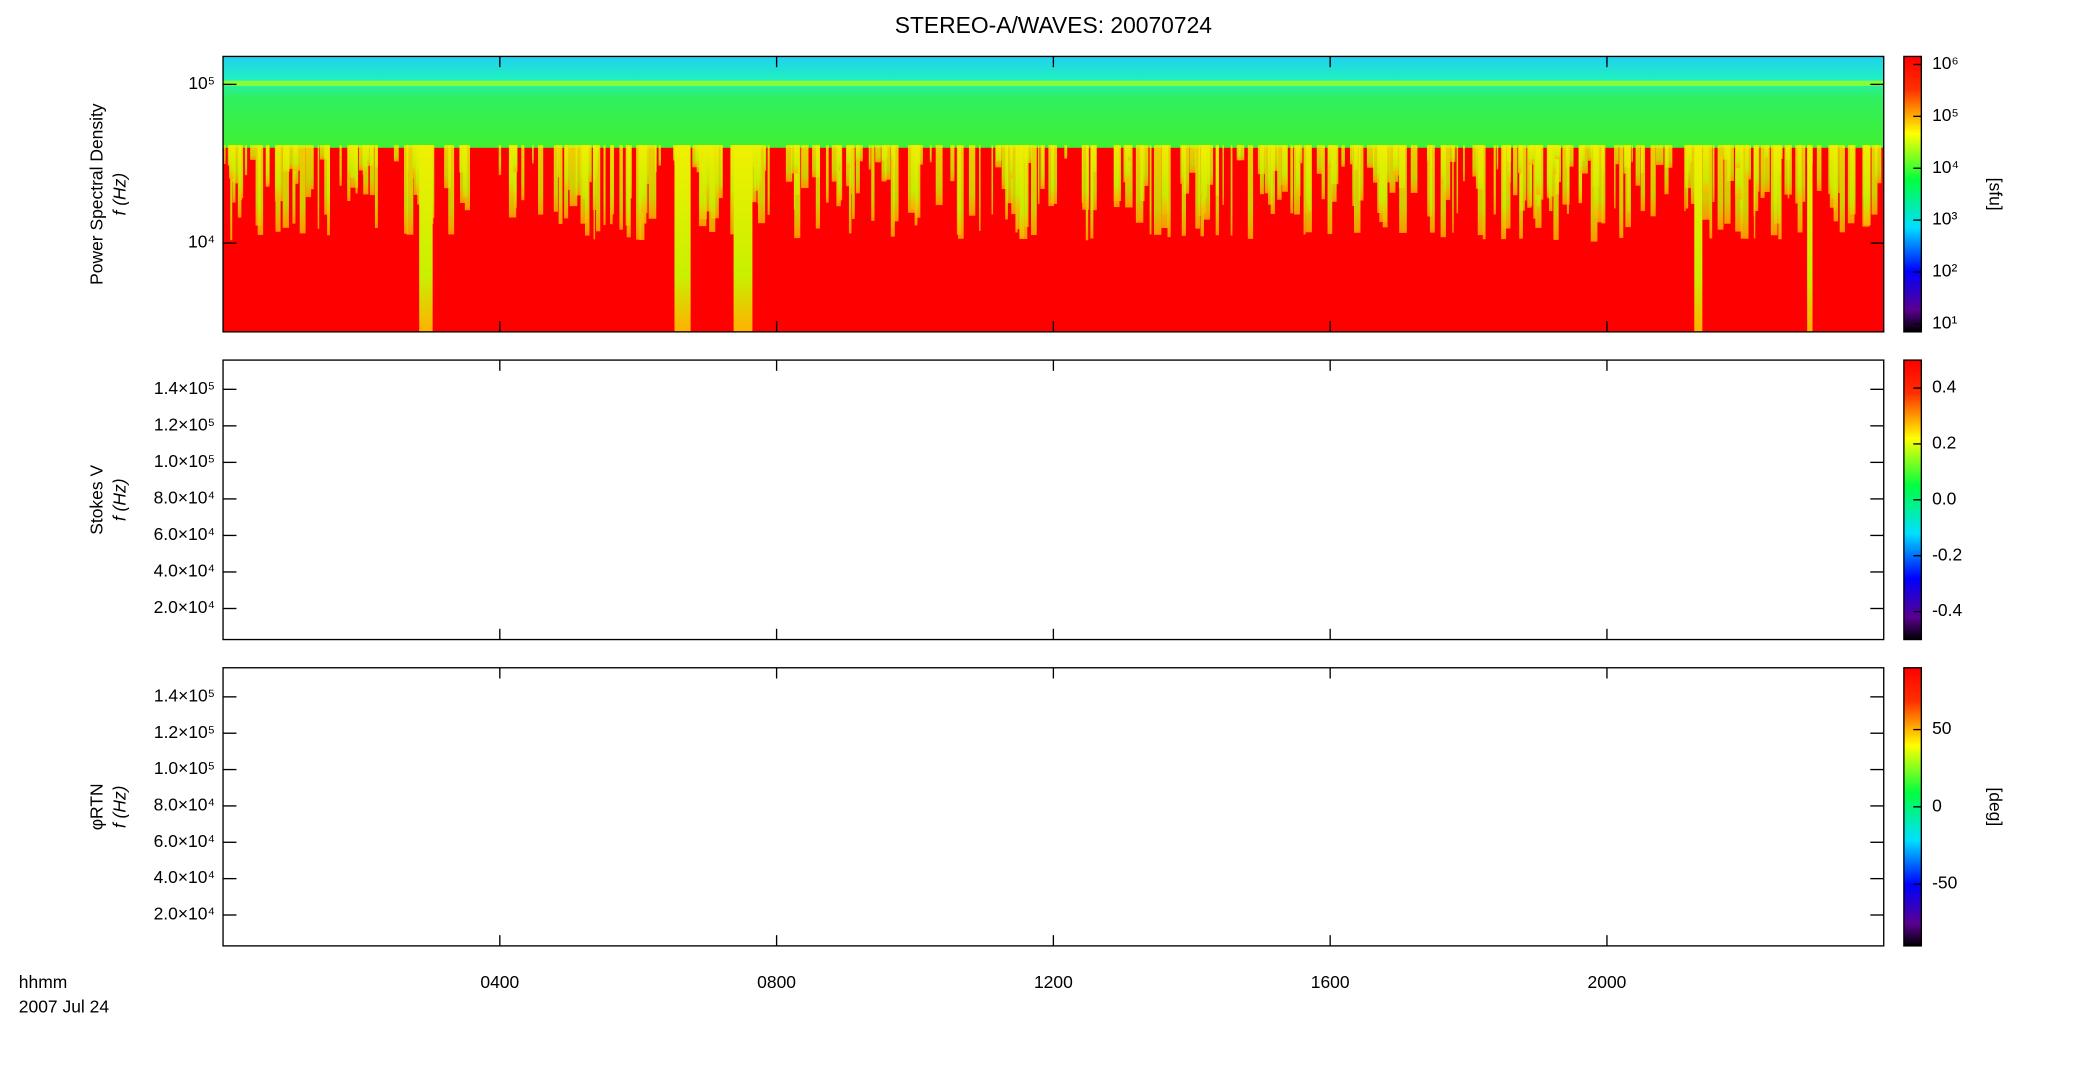 This screenshot has width=2096, height=1080. I want to click on colorbar-tick-label: 0.4, so click(1944, 387).